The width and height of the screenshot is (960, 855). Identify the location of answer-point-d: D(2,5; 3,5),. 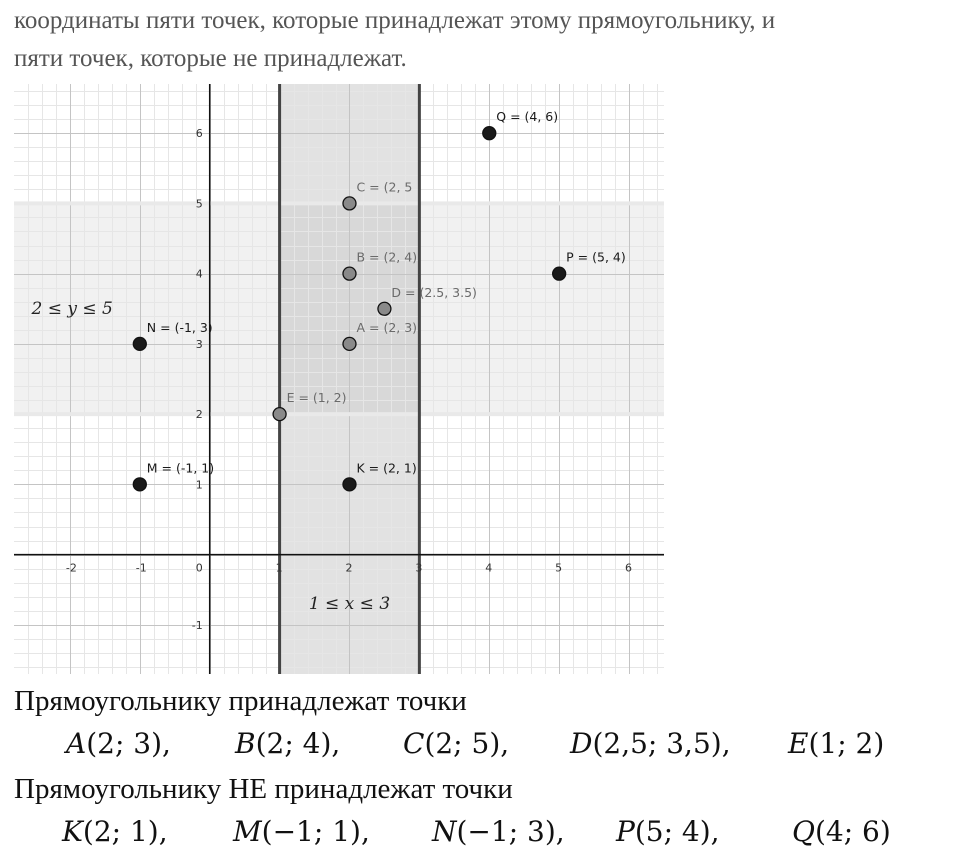
(650, 743).